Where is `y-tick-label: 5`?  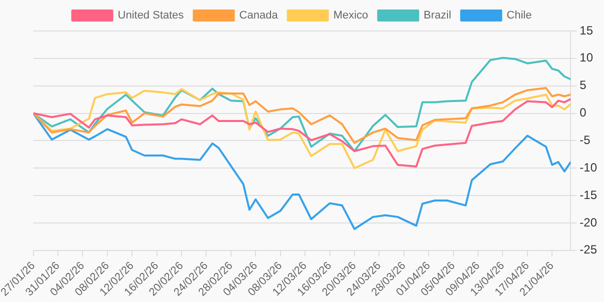 y-tick-label: 5 is located at coordinates (583, 85).